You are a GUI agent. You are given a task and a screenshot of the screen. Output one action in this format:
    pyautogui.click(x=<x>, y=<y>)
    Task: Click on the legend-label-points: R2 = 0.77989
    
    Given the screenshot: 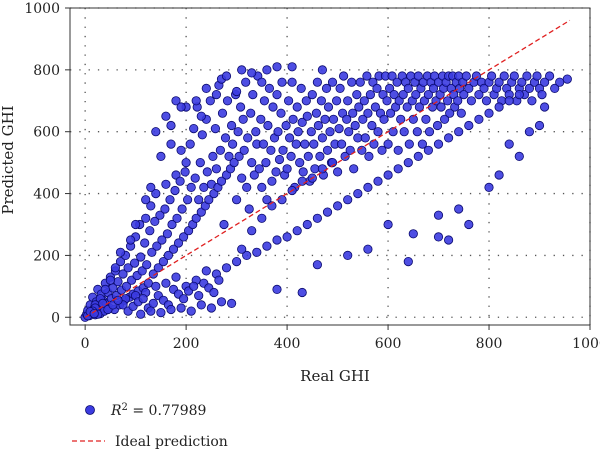 What is the action you would take?
    pyautogui.click(x=158, y=411)
    